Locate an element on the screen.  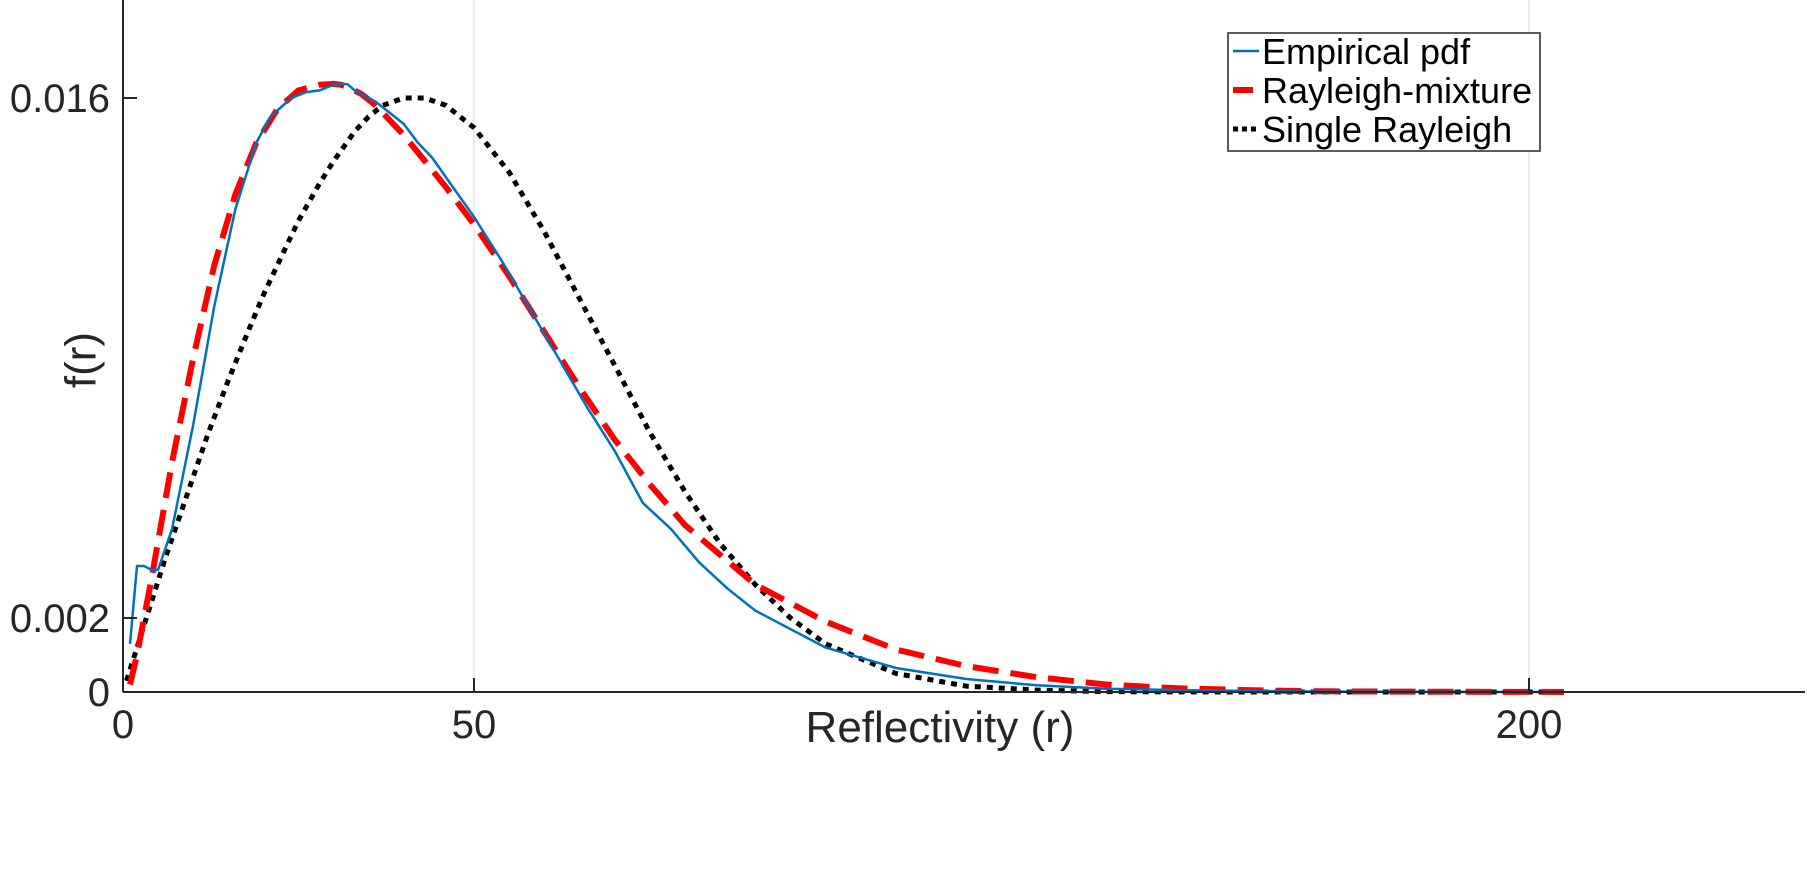
legend-label: Rayleigh-mixture is located at coordinates (1397, 90).